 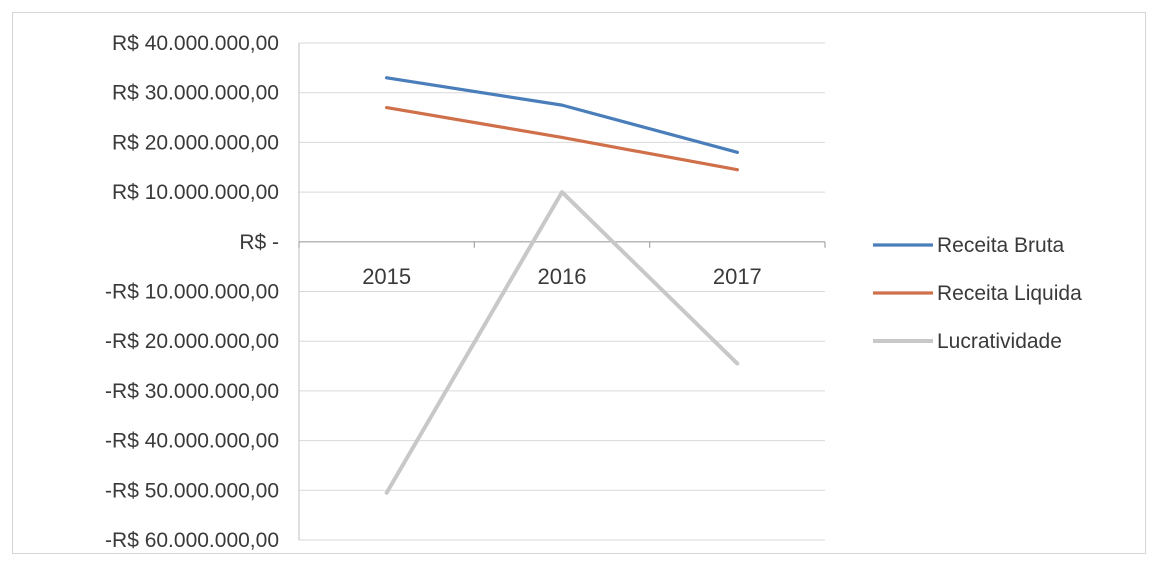 What do you see at coordinates (192, 391) in the screenshot?
I see `y-tick-label: -R$ 30.000.000,00` at bounding box center [192, 391].